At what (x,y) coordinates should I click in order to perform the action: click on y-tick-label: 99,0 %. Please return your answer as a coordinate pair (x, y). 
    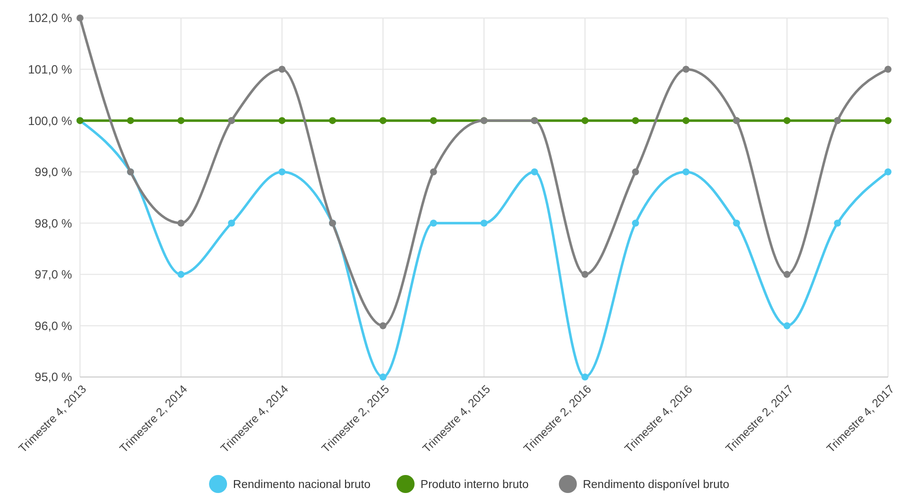
    Looking at the image, I should click on (53, 172).